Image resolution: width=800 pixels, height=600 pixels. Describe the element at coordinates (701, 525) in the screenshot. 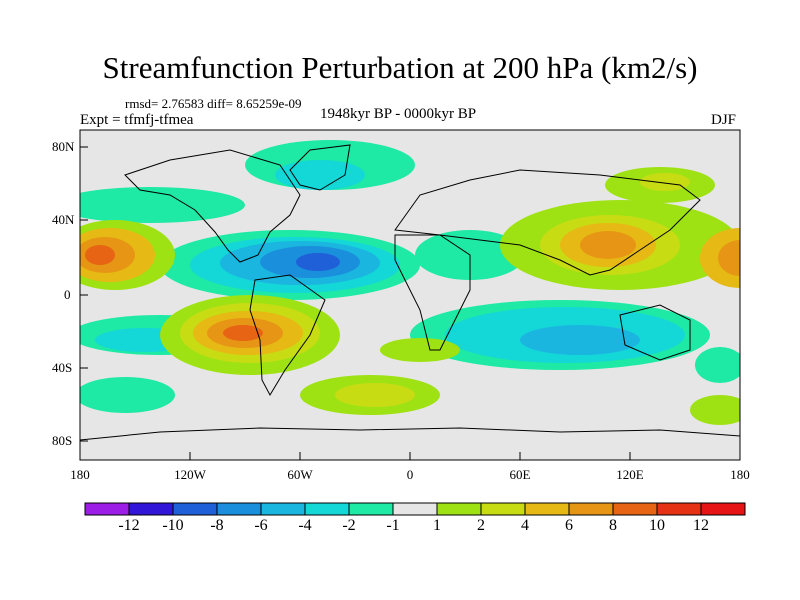

I see `colorbar-label: 12` at that location.